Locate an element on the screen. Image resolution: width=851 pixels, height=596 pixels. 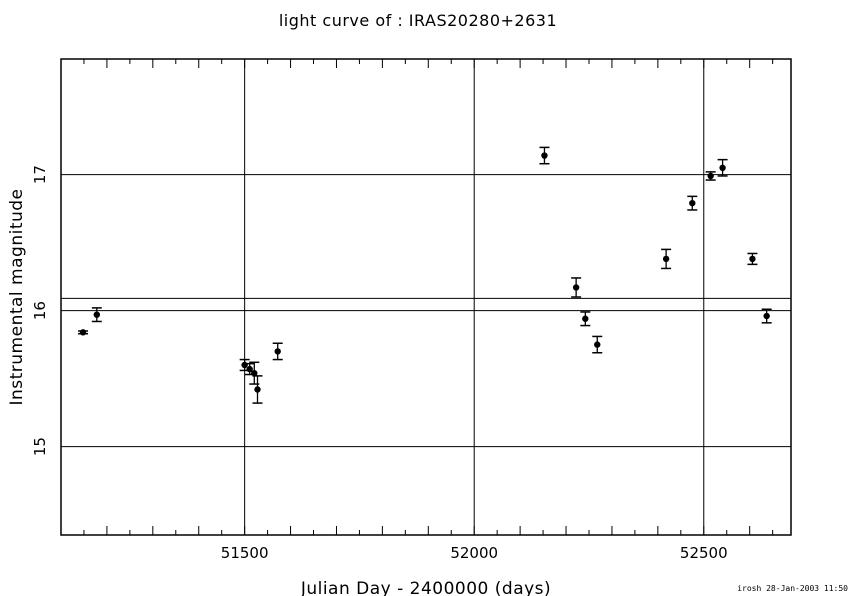
chart-title: light curve of : IRAS20280+2631 is located at coordinates (418, 20).